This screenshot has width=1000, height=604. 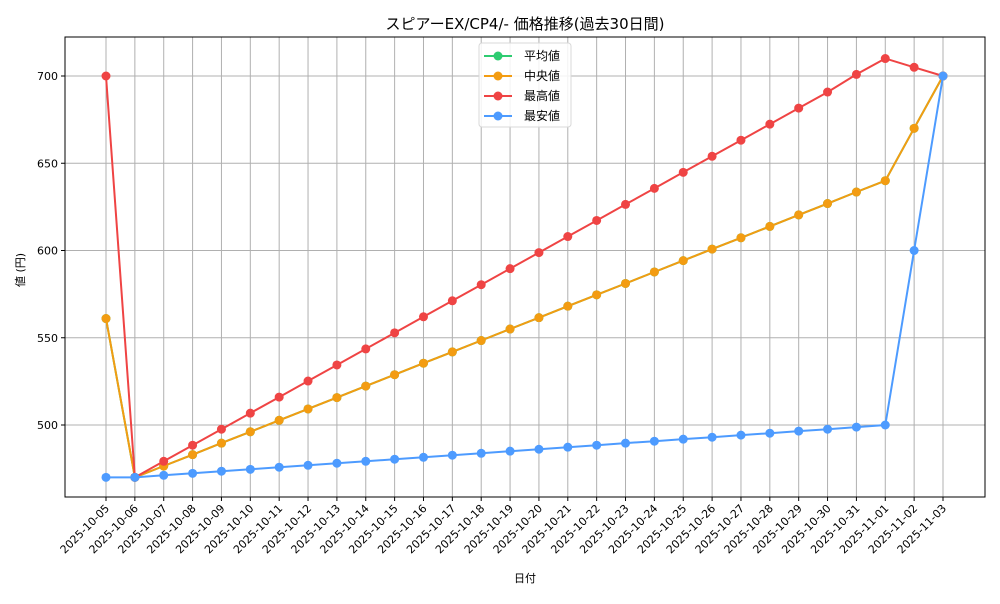 I want to click on y-tick-label: 700, so click(x=47, y=76).